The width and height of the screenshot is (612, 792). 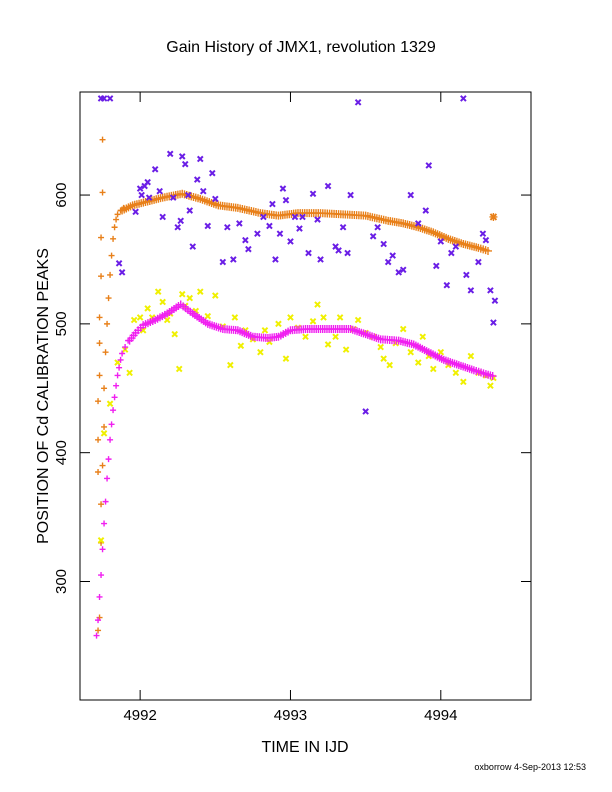 What do you see at coordinates (61, 581) in the screenshot?
I see `y-tick-label: 300` at bounding box center [61, 581].